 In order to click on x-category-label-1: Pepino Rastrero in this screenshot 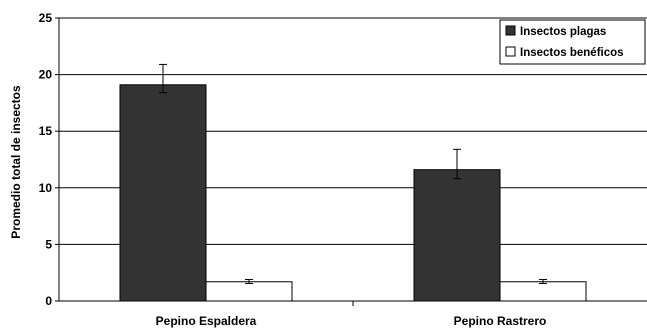, I will do `click(500, 321)`.